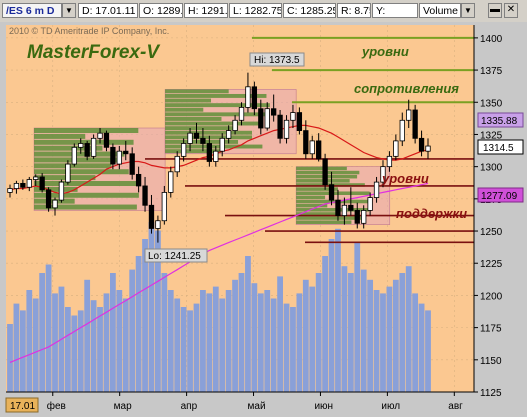 This screenshot has width=527, height=417. What do you see at coordinates (32, 10) in the screenshot?
I see `symbol-field: /ES 6 m D` at bounding box center [32, 10].